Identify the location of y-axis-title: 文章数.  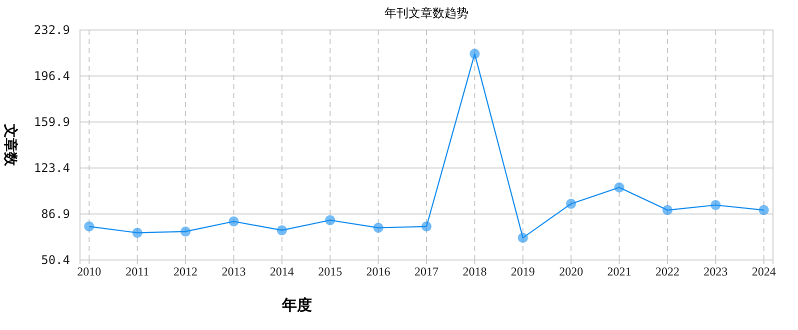
(10, 145).